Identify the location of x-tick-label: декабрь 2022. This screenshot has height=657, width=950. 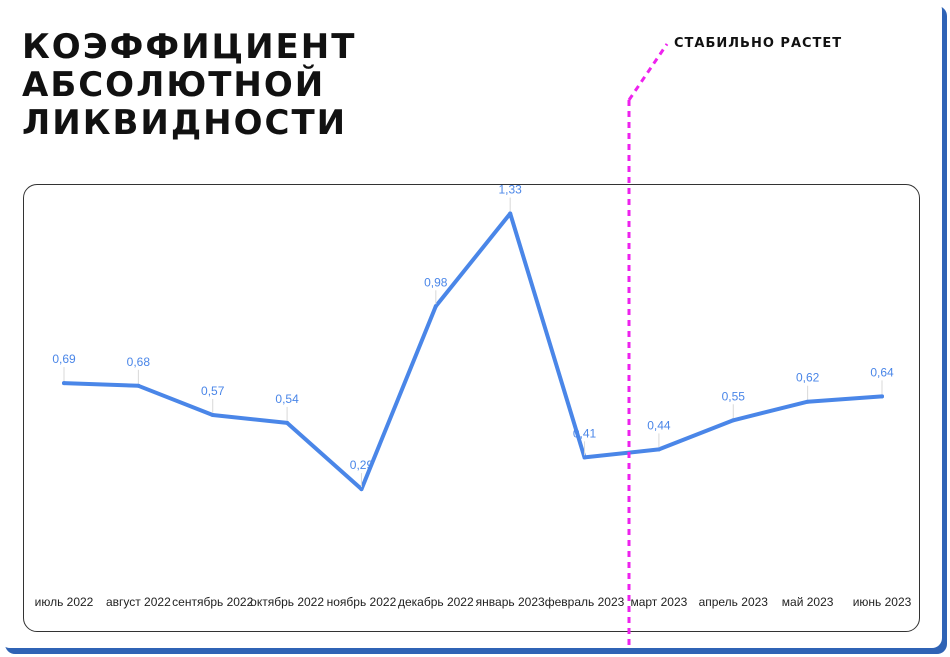
(436, 602).